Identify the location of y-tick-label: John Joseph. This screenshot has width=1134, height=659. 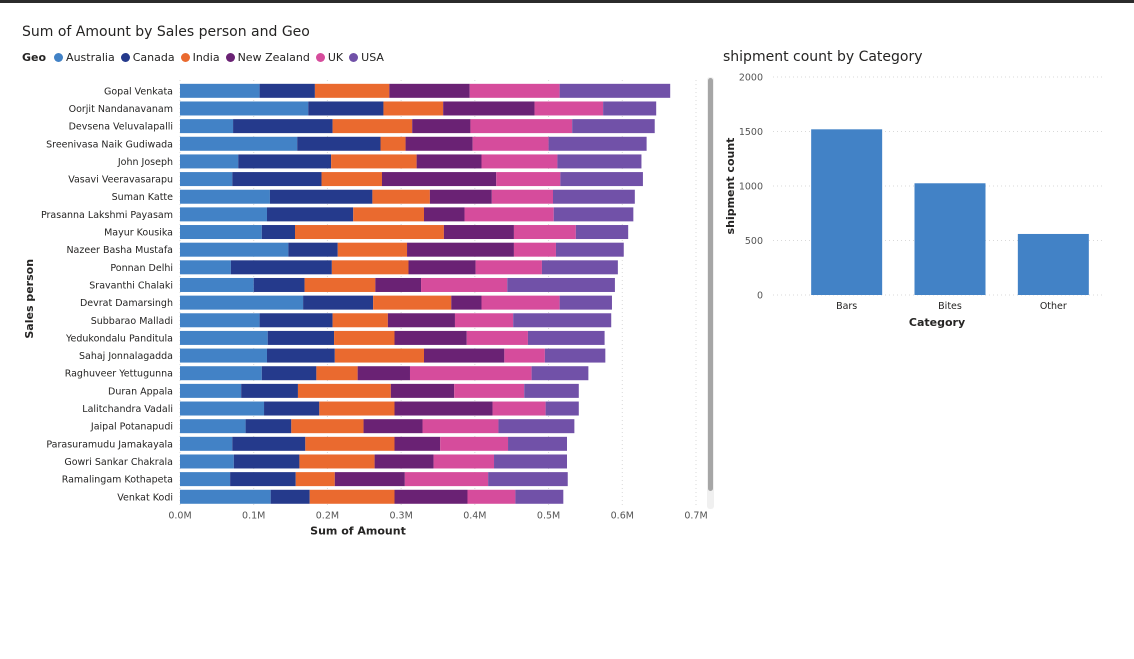
(145, 162).